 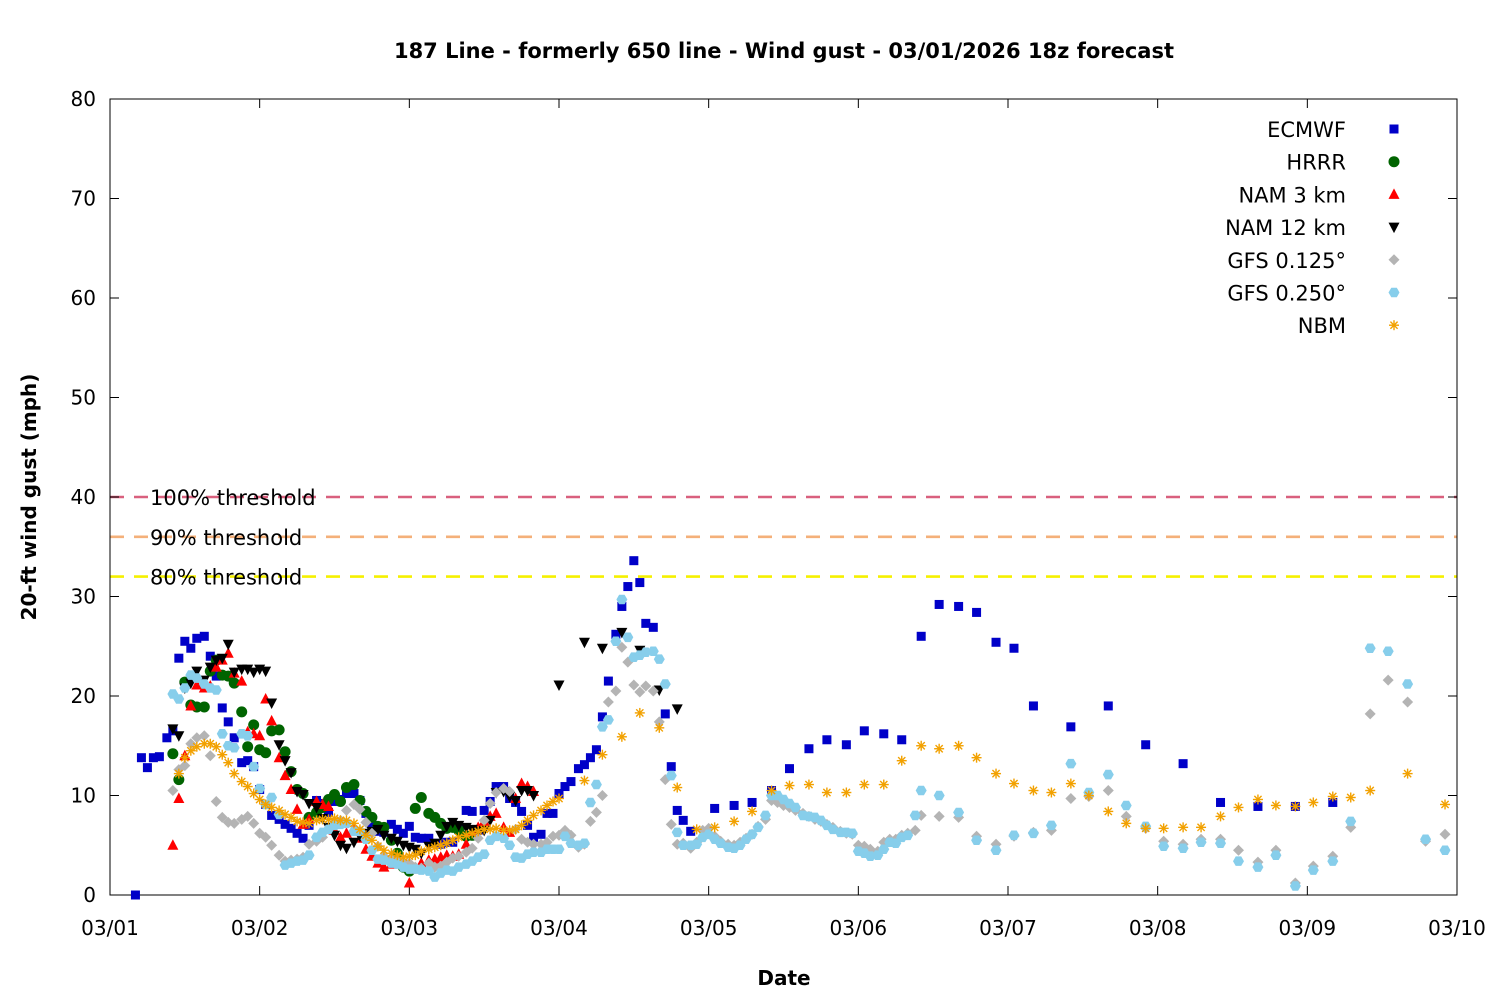 I want to click on legend-label: NAM 3 km, so click(x=1292, y=195).